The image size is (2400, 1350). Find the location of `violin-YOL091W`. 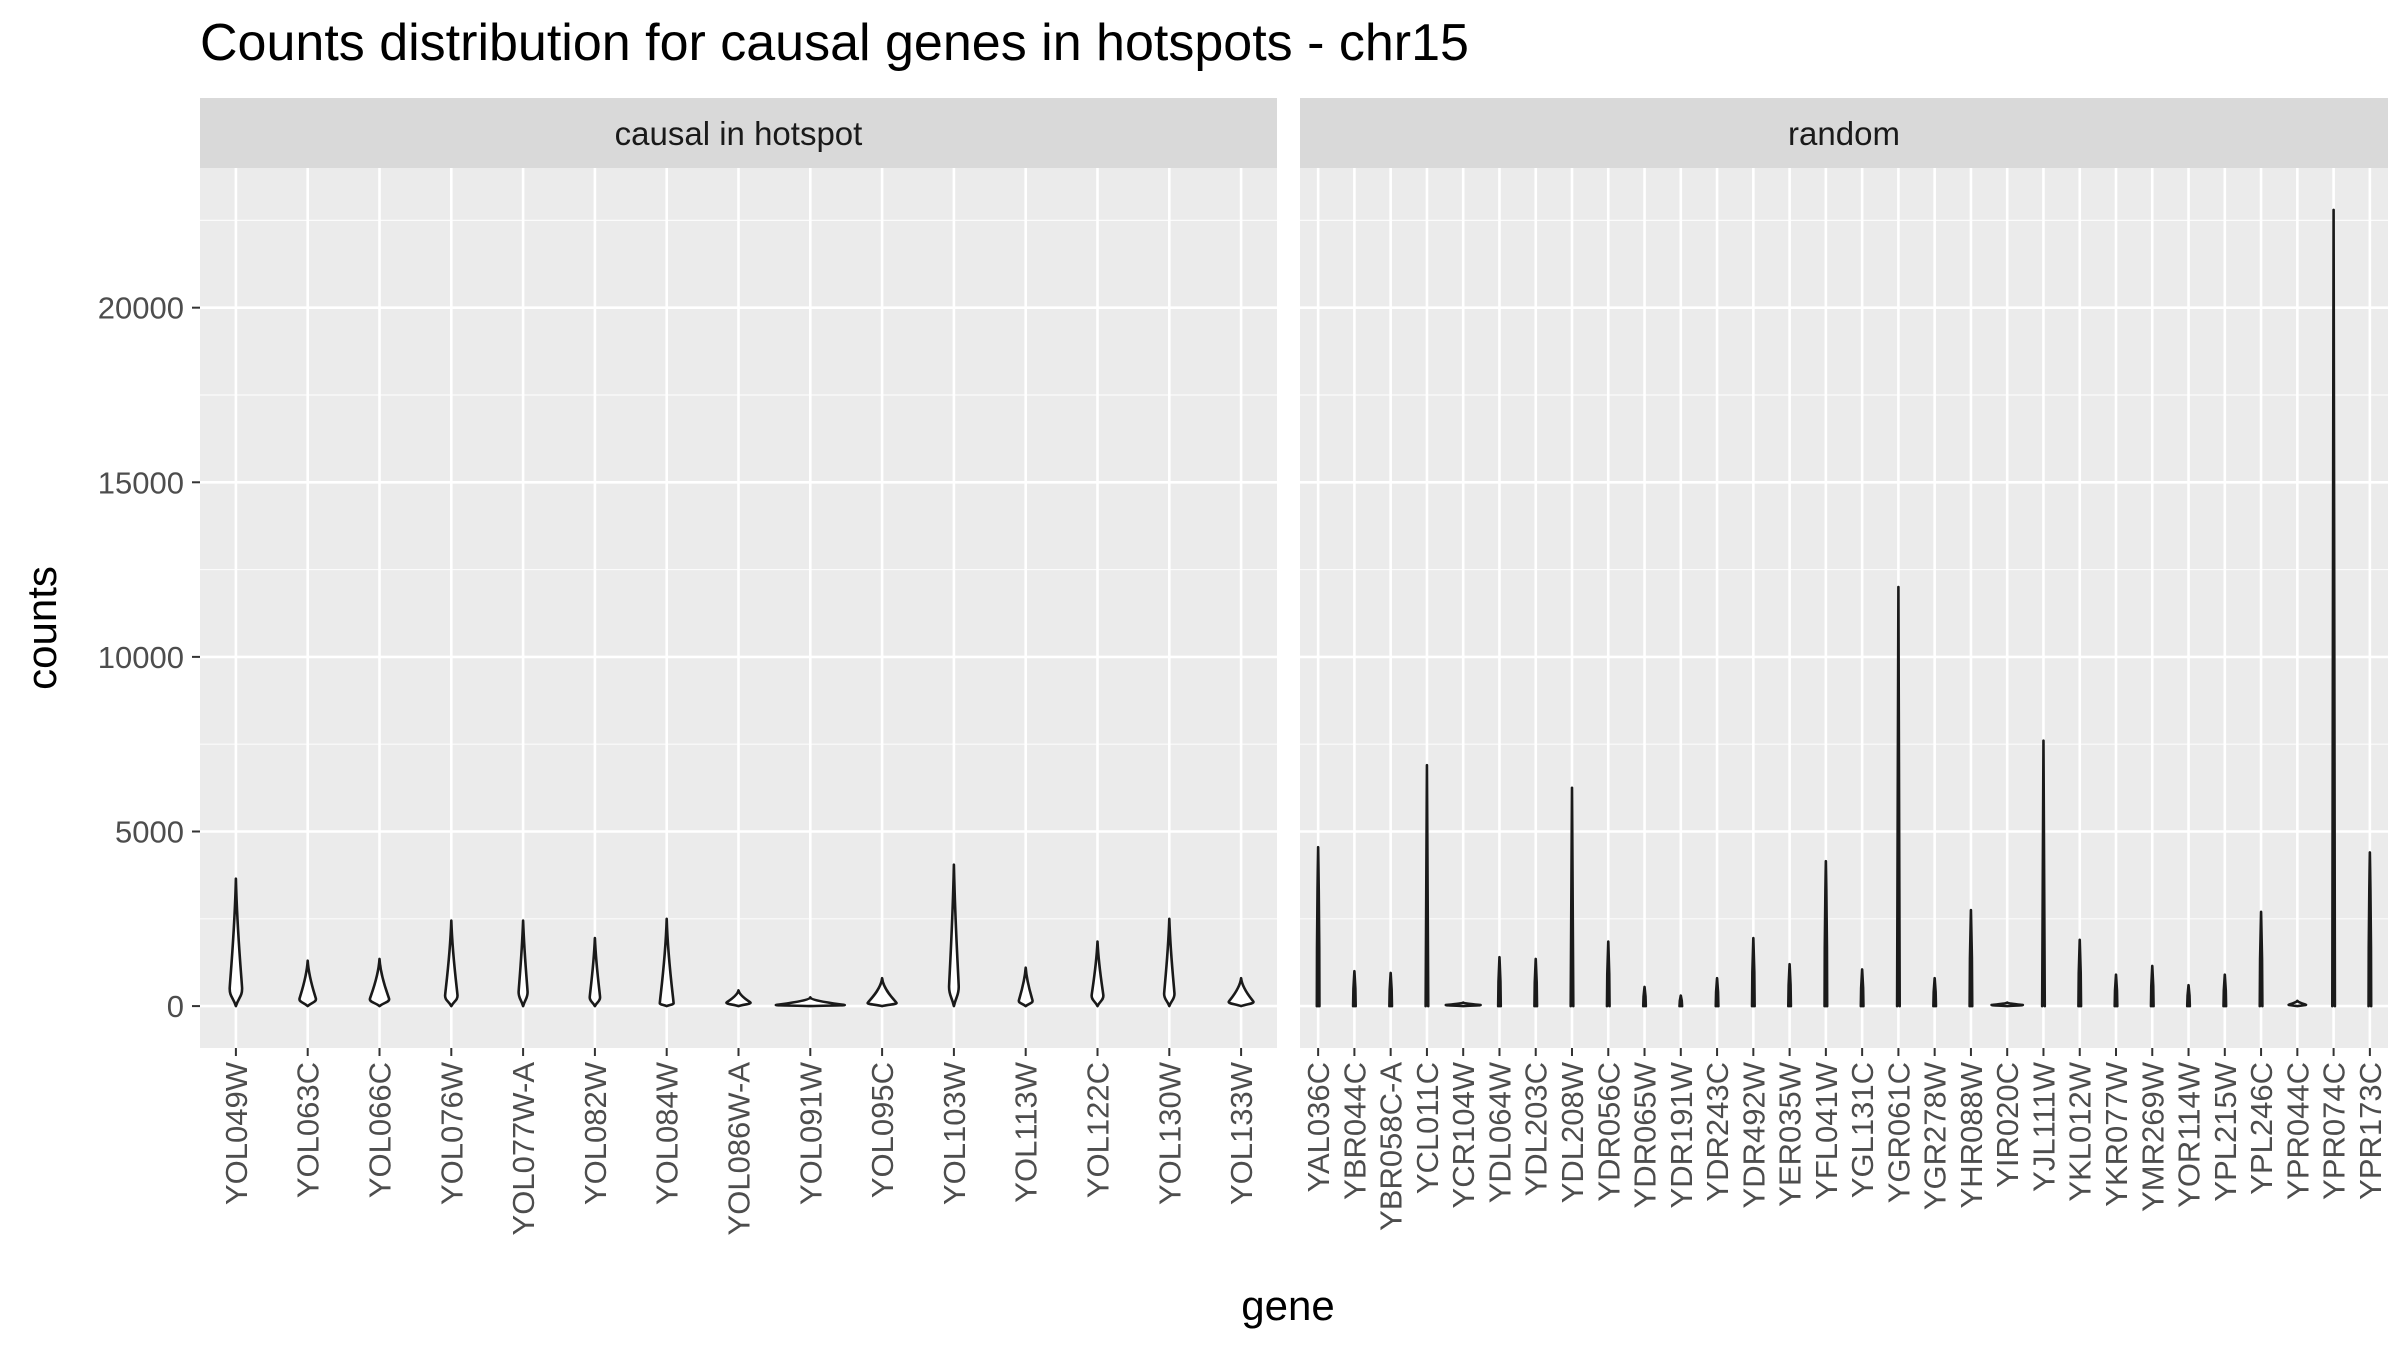

violin-YOL091W is located at coordinates (810, 1002).